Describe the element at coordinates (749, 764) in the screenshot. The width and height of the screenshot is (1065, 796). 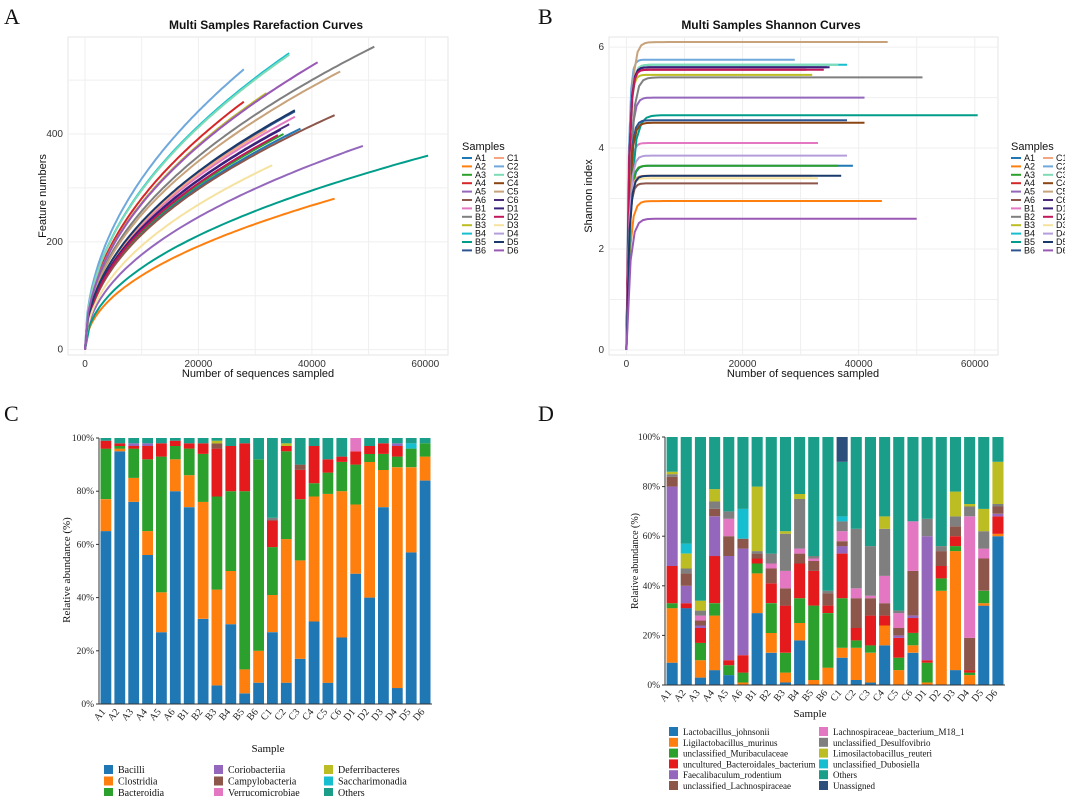
I see `legend-label: uncultured_Bacteroidales_bacterium` at that location.